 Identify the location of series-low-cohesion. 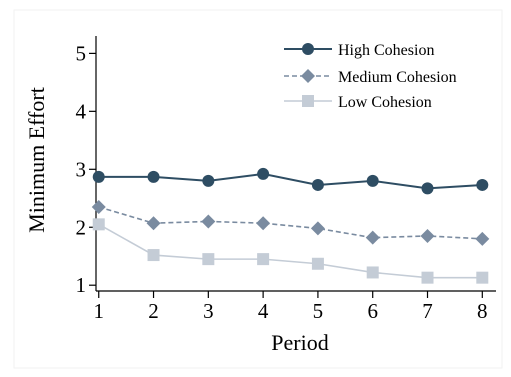
(290, 251).